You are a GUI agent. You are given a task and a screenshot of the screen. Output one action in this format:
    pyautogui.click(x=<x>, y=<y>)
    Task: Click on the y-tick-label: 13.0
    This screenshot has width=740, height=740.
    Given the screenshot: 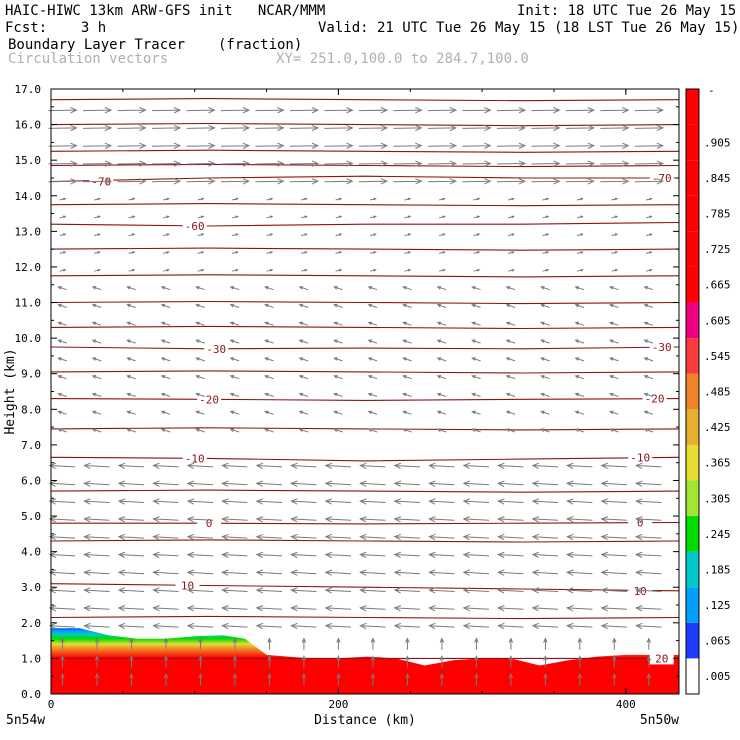 What is the action you would take?
    pyautogui.click(x=28, y=231)
    